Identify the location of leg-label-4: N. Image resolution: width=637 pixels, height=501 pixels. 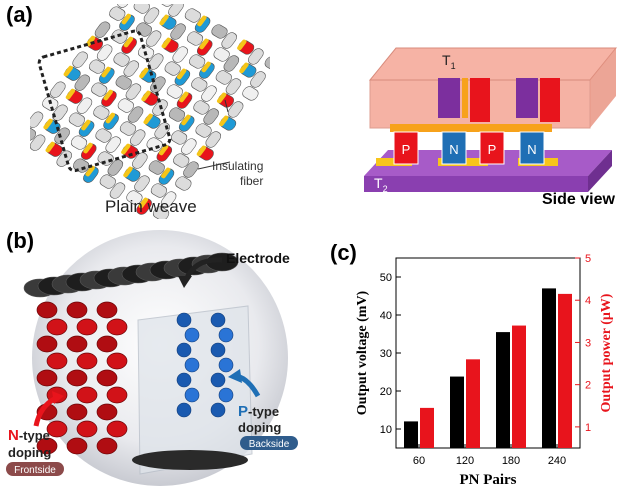
(531, 149).